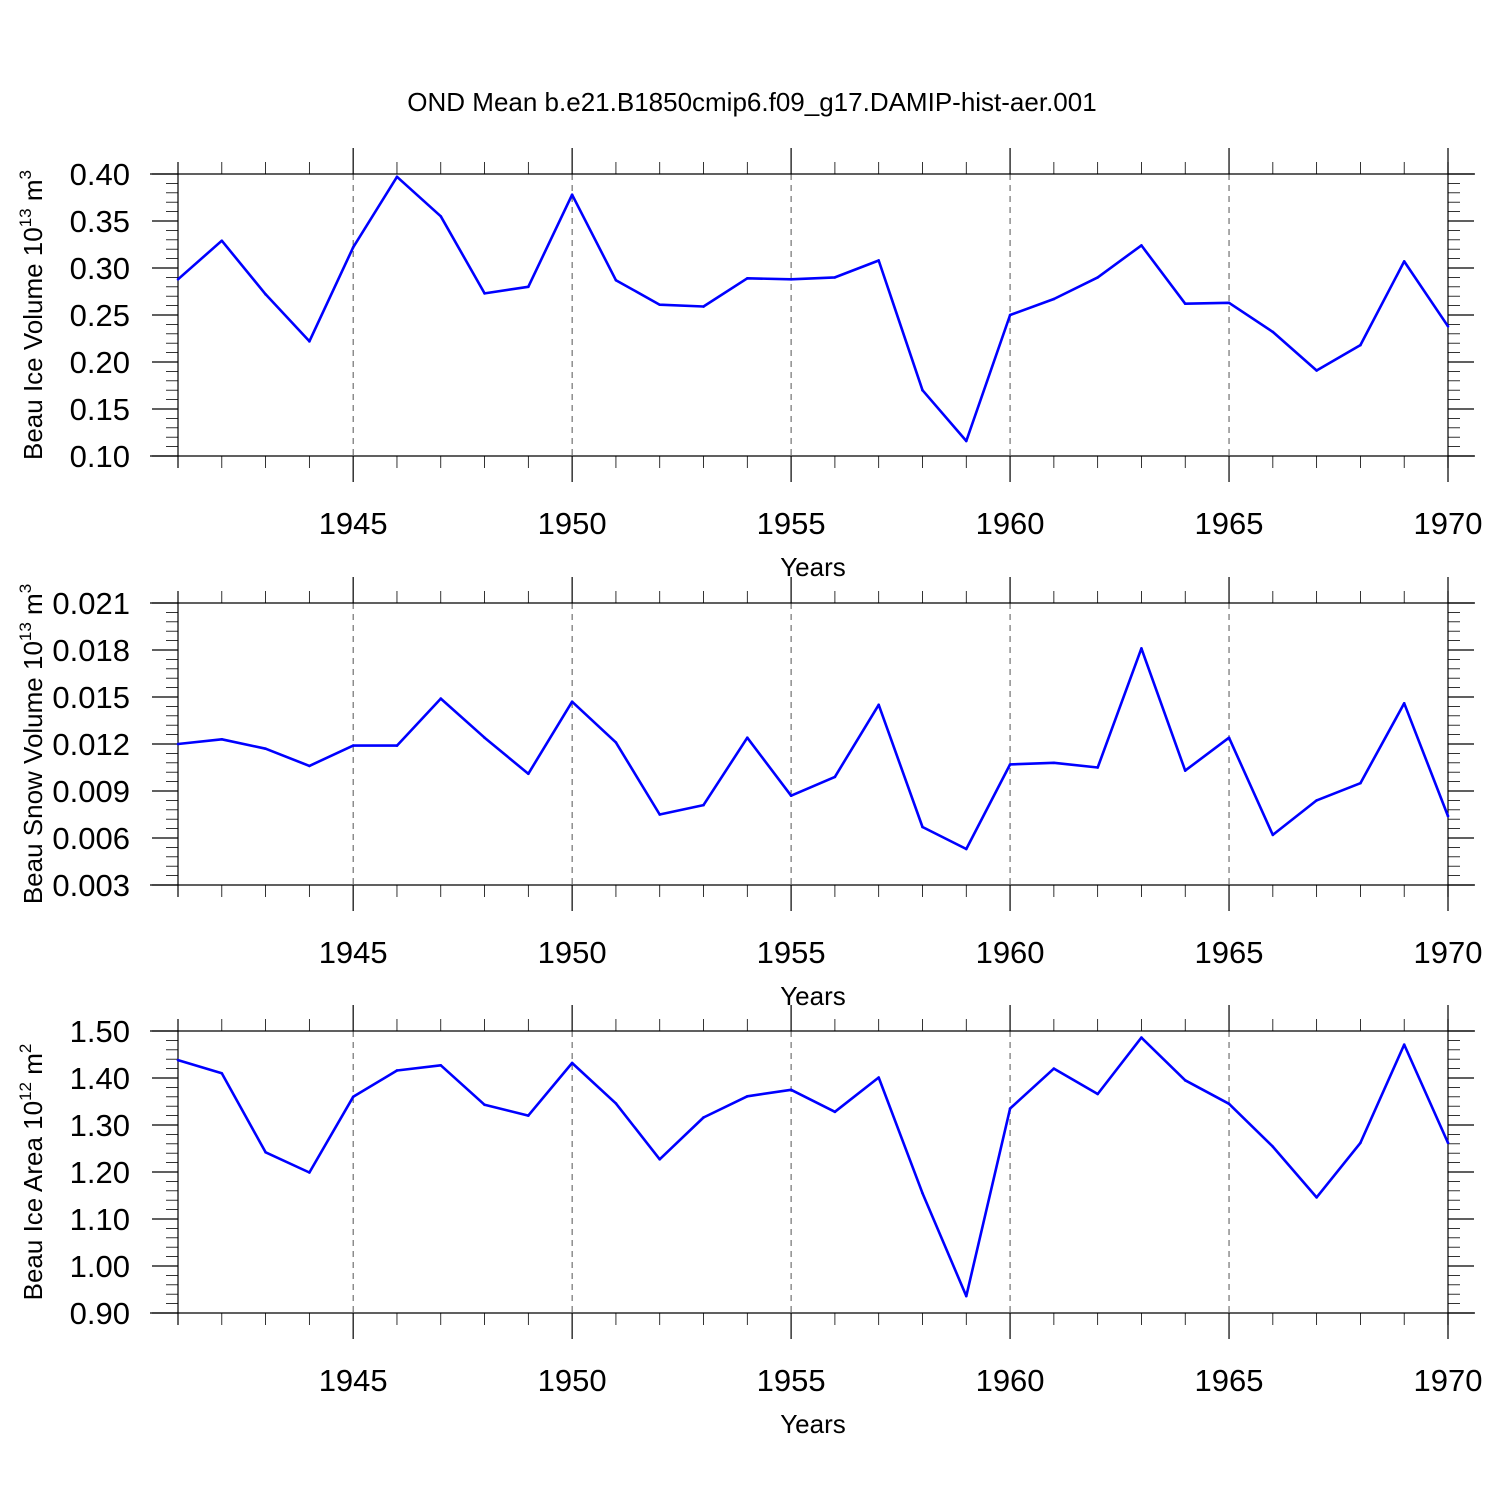  Describe the element at coordinates (33, 772) in the screenshot. I see `y-axis-title-ylabel: Beau Snow Volume 10` at that location.